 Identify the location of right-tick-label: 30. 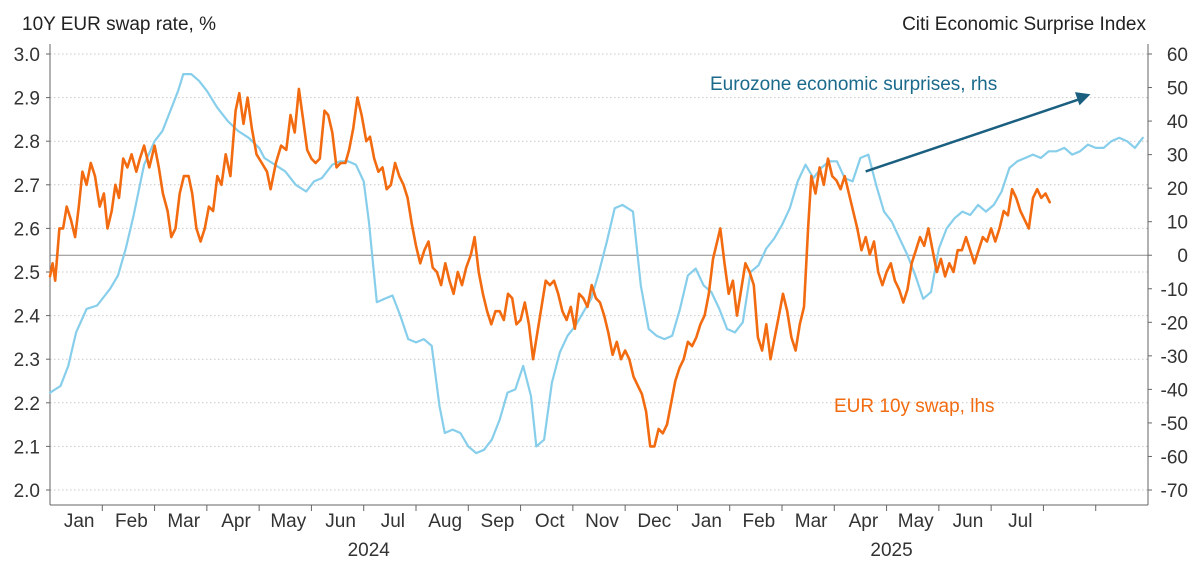
(1177, 156).